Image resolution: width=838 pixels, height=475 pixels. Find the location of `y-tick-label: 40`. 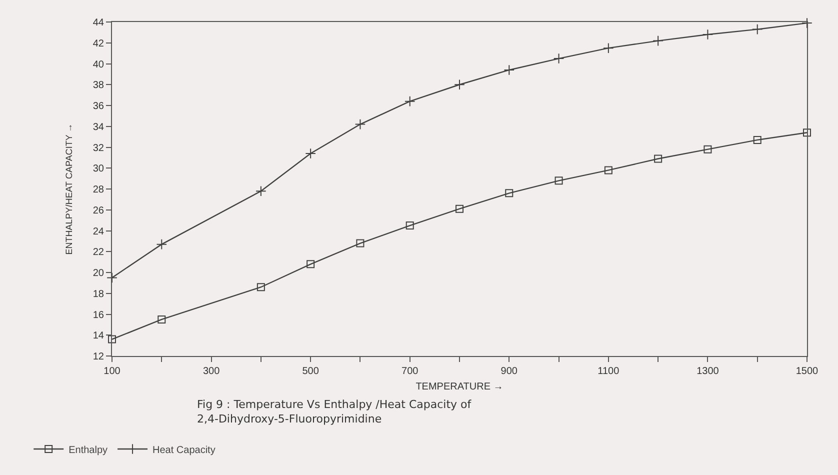

y-tick-label: 40 is located at coordinates (98, 64).